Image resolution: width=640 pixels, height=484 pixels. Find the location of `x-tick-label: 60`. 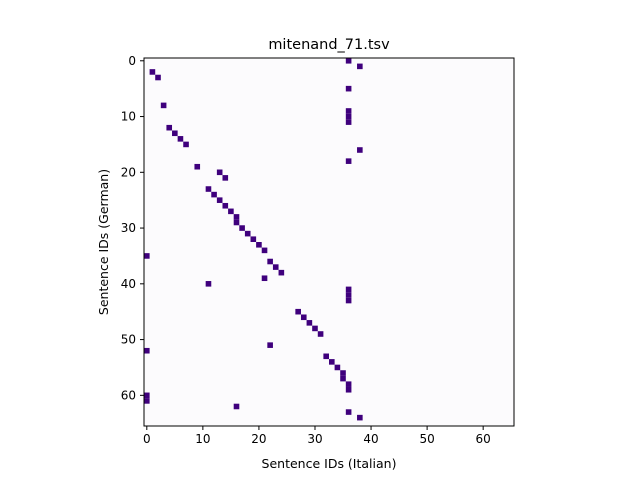

x-tick-label: 60 is located at coordinates (483, 439).